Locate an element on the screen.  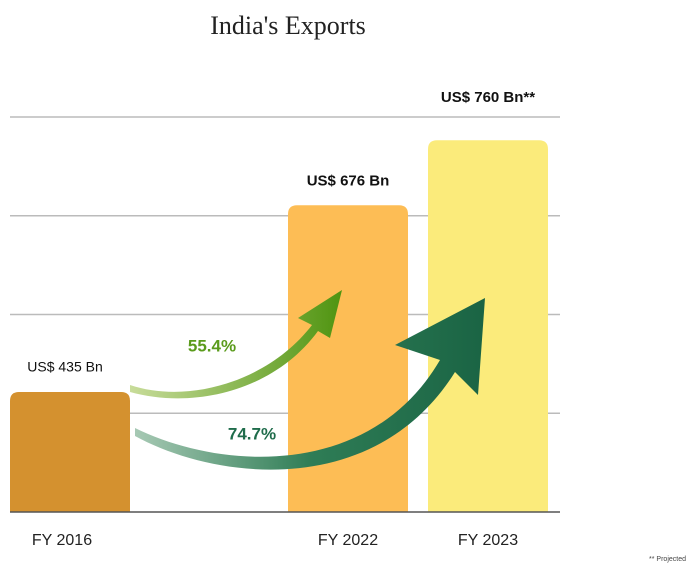
data-label: US$ 435 Bn is located at coordinates (65, 367).